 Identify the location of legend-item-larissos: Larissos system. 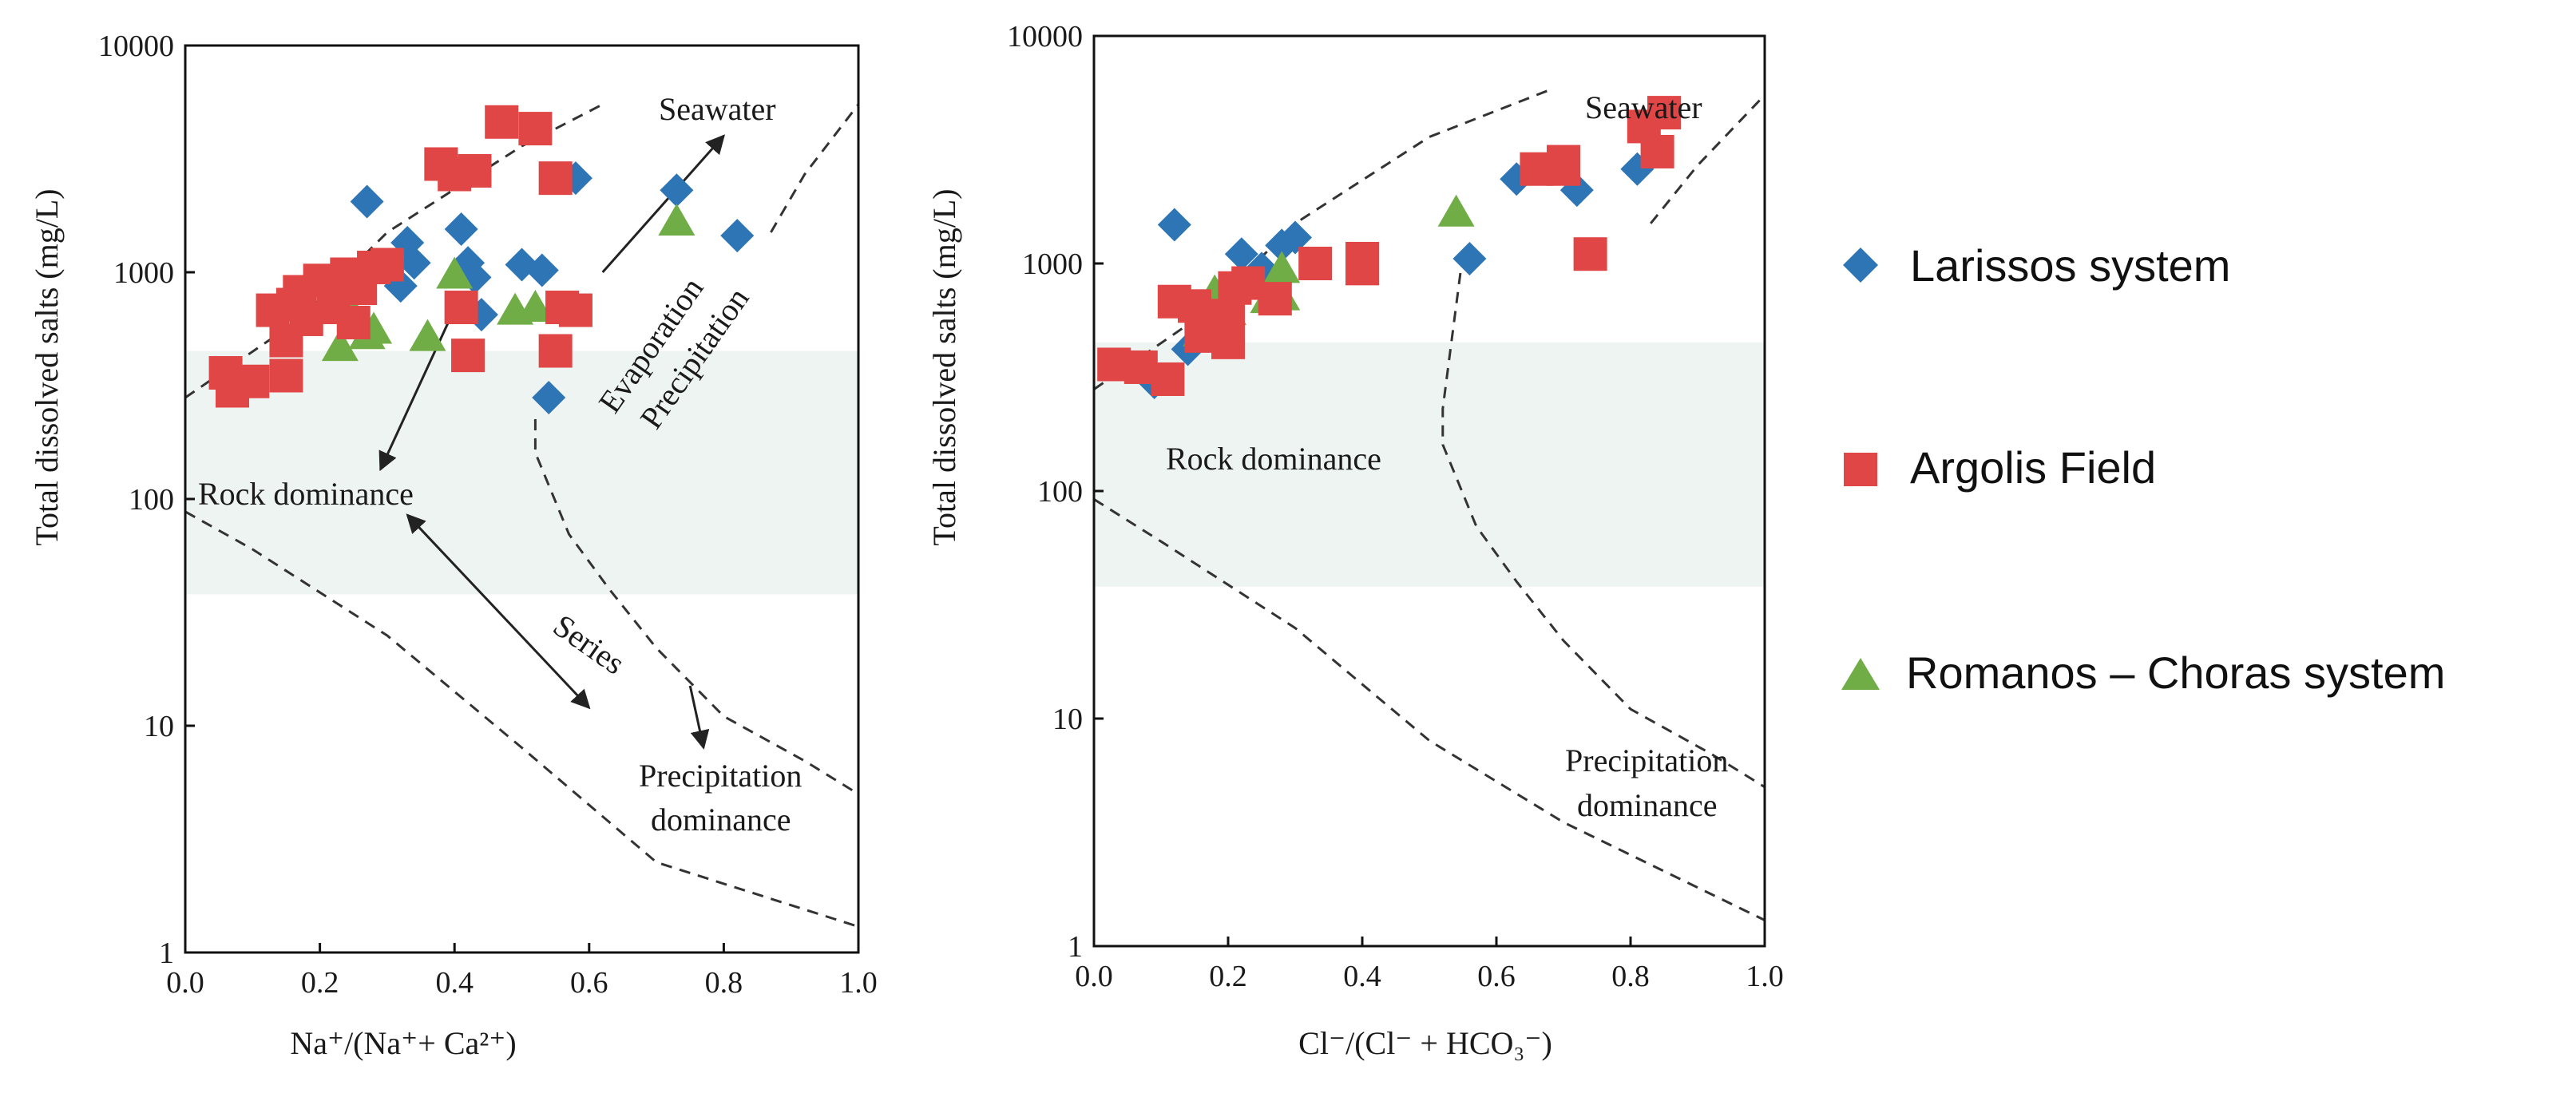
(2036, 265).